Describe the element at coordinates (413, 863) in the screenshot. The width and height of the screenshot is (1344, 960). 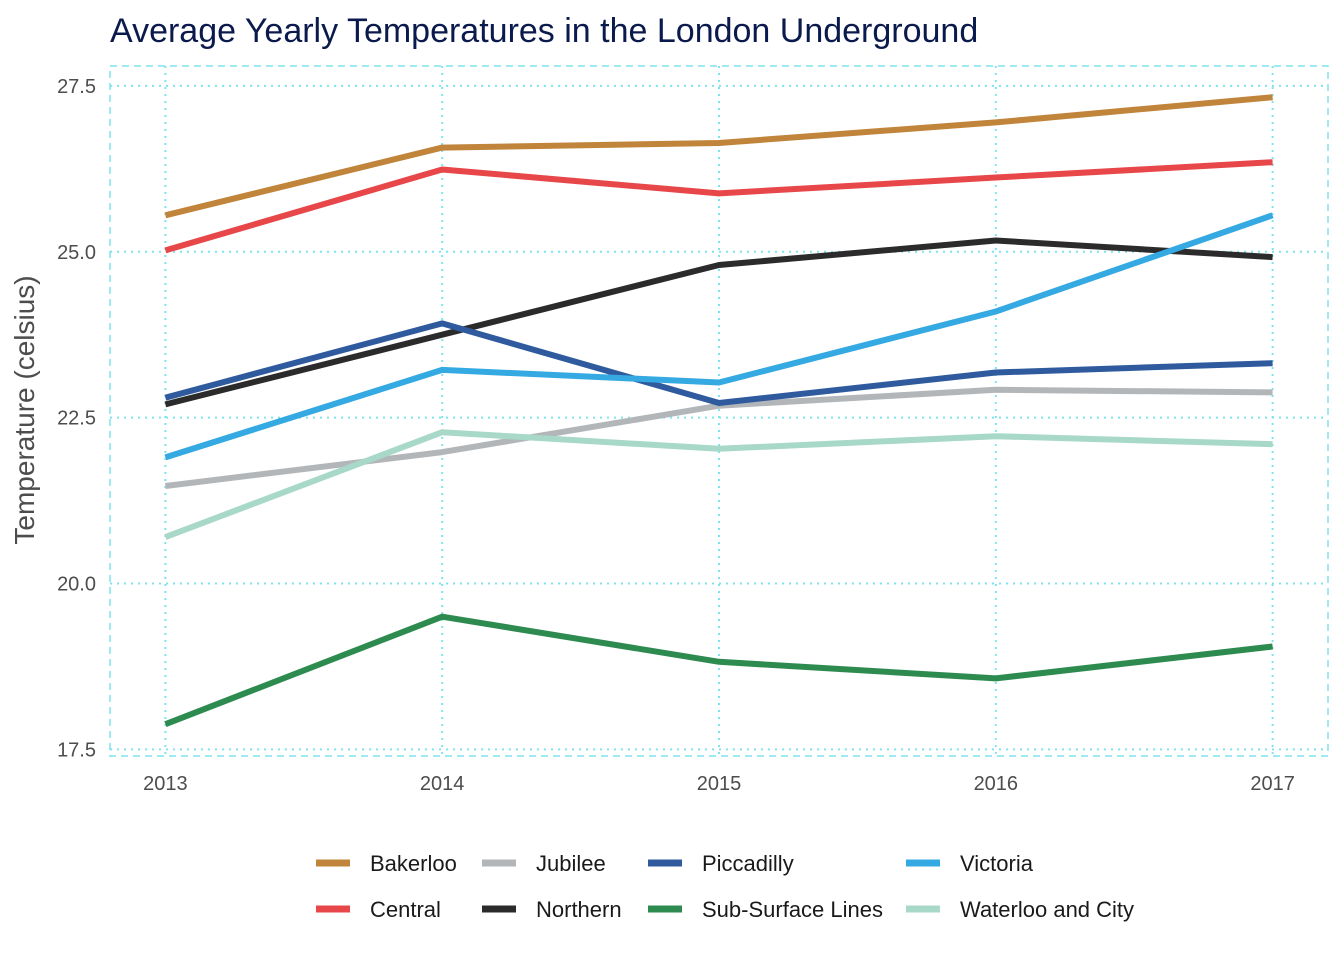
I see `legend-label: Bakerloo` at that location.